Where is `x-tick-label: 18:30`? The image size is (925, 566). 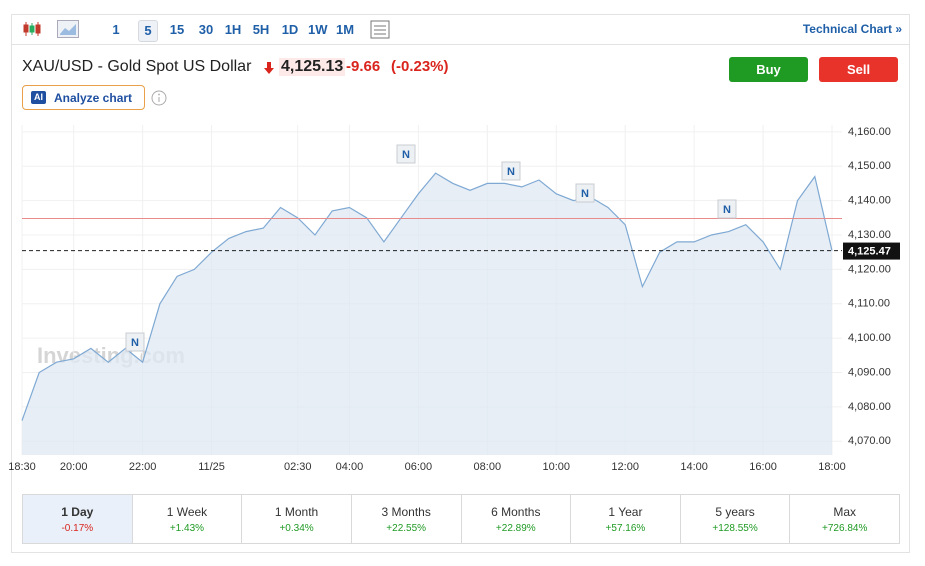
x-tick-label: 18:30 is located at coordinates (22, 467).